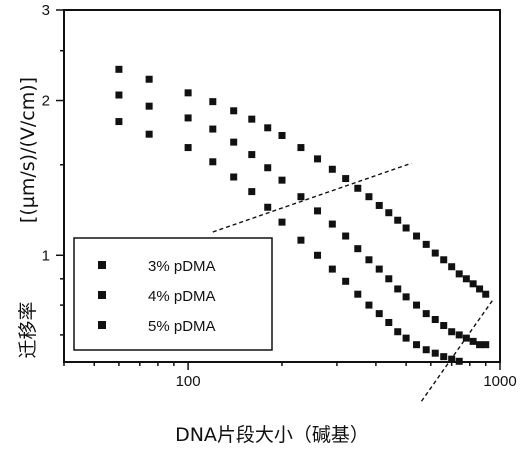  Describe the element at coordinates (46, 101) in the screenshot. I see `y-tick-label: 2` at that location.